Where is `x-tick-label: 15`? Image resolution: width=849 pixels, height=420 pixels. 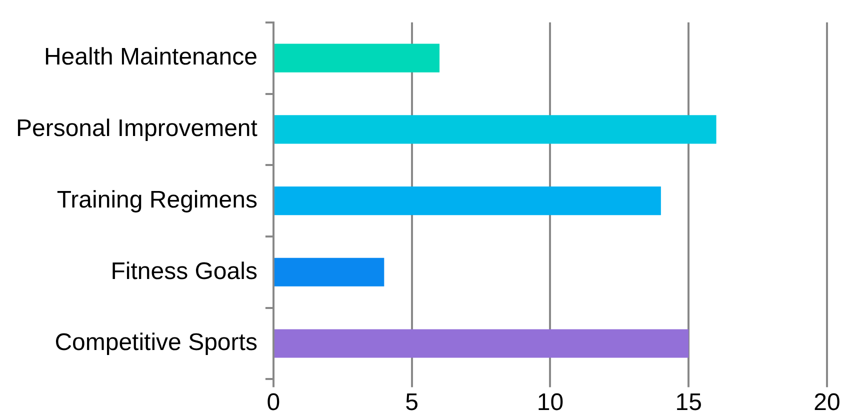
x-tick-label: 15 is located at coordinates (688, 402).